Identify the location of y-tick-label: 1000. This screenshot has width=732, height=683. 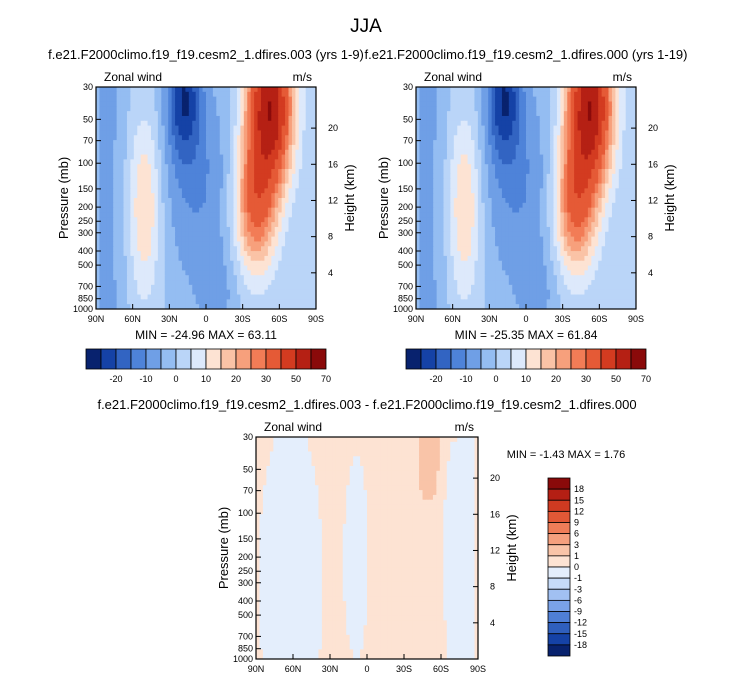
(83, 309).